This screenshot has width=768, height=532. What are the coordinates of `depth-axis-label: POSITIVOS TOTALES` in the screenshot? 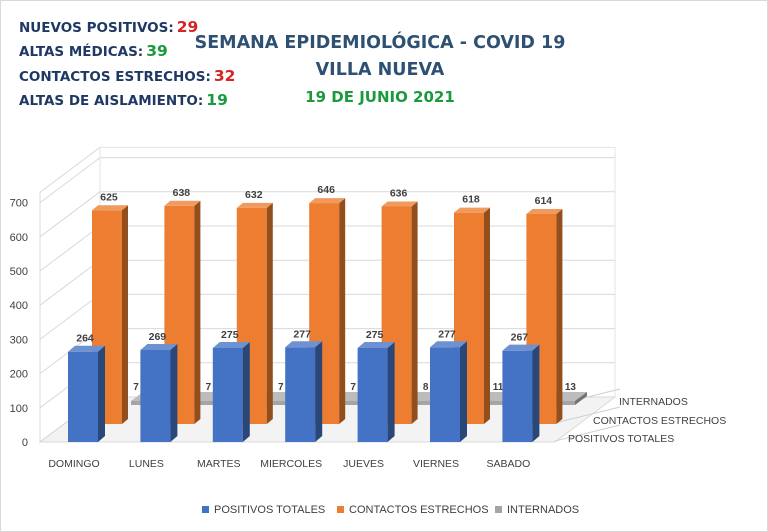 It's located at (621, 439).